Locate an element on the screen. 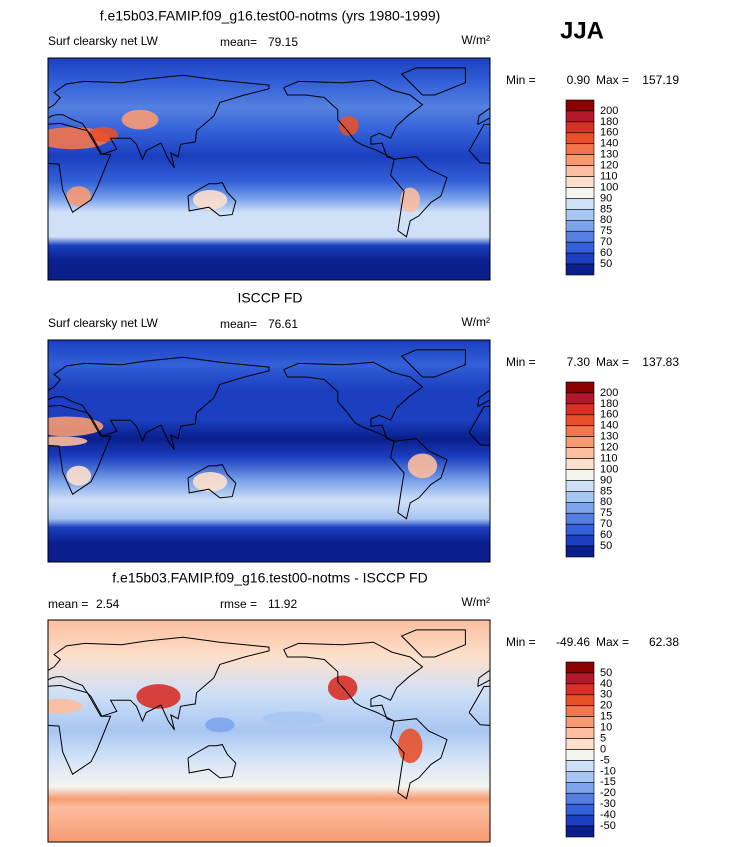  max-value: 62.38 is located at coordinates (664, 642).